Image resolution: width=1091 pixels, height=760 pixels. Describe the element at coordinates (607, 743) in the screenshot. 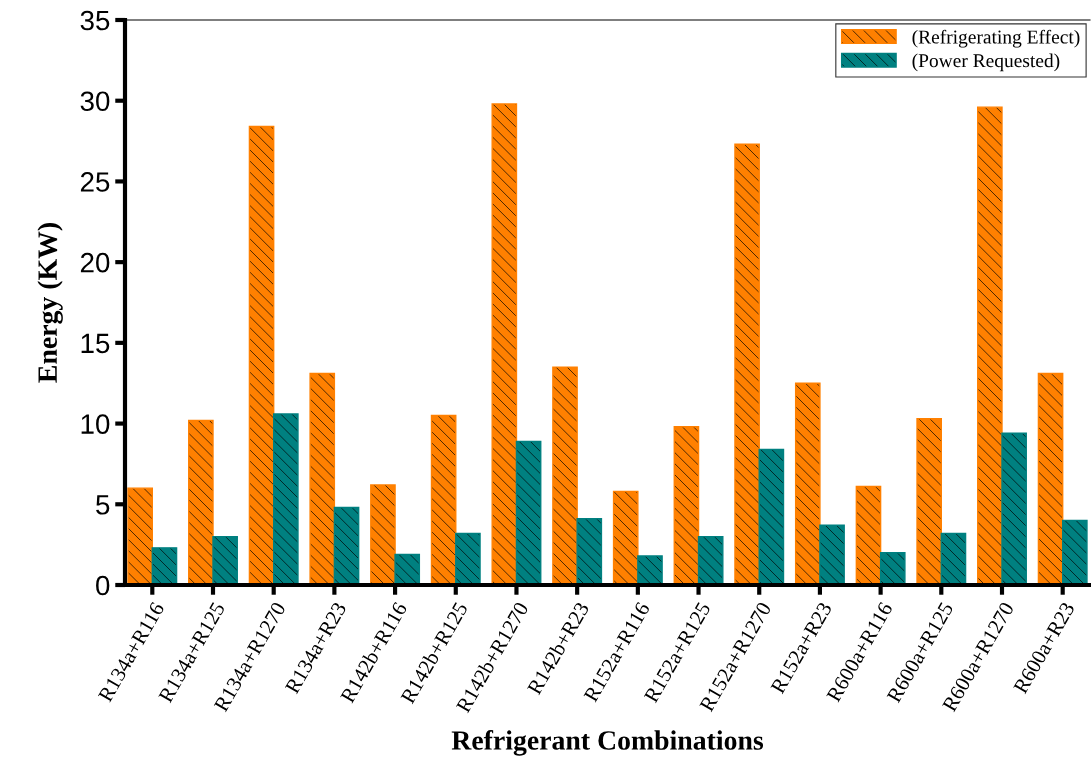

I see `x-axis-title: Refrigerant Combinations` at that location.